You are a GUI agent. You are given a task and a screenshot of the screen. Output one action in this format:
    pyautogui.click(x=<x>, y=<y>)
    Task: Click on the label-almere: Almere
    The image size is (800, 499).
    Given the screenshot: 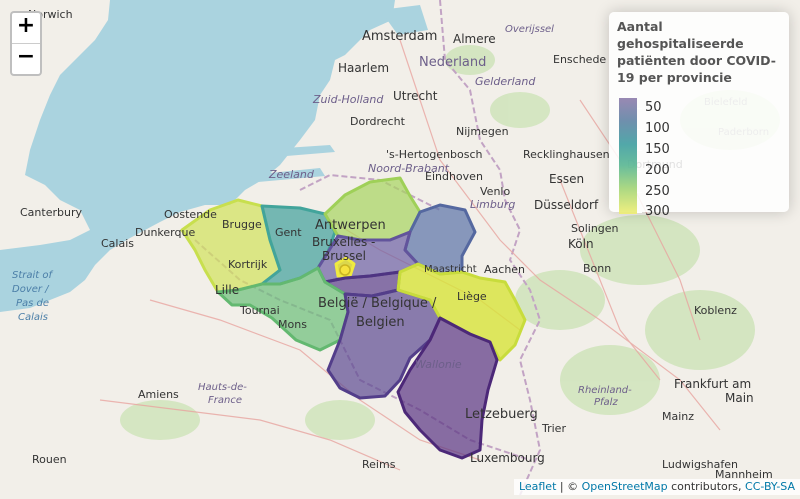 What is the action you would take?
    pyautogui.click(x=474, y=39)
    